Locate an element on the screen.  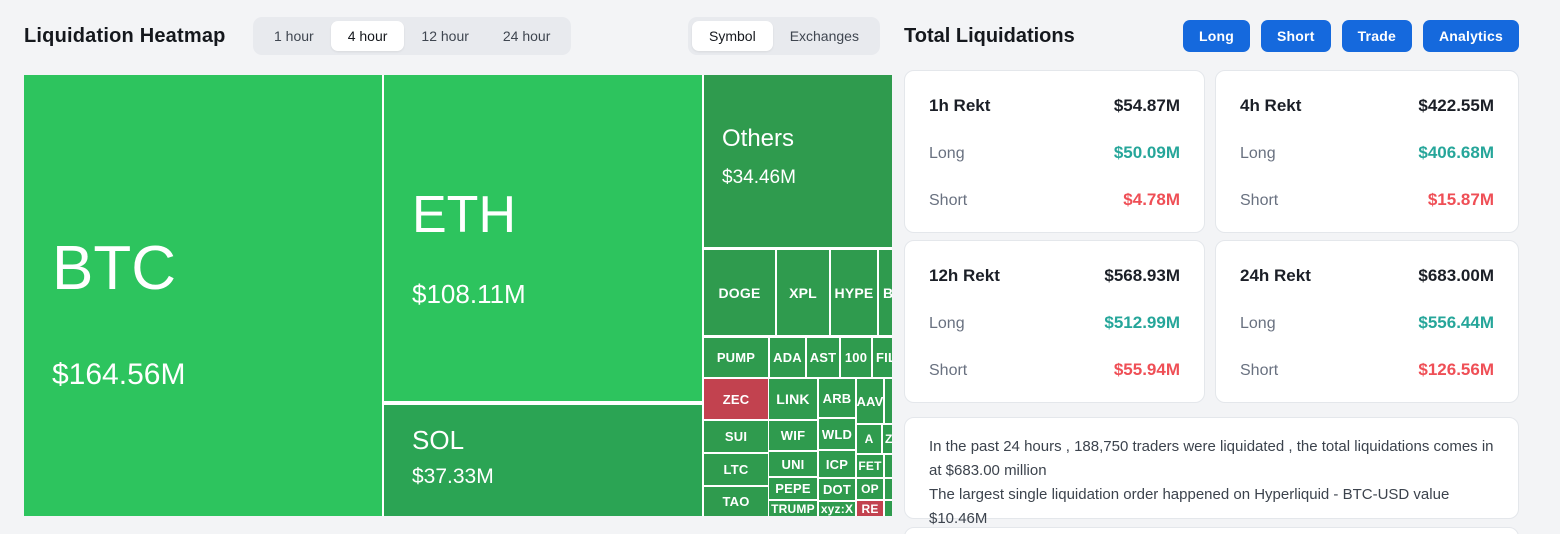
next-card-partial is located at coordinates (1211, 530).